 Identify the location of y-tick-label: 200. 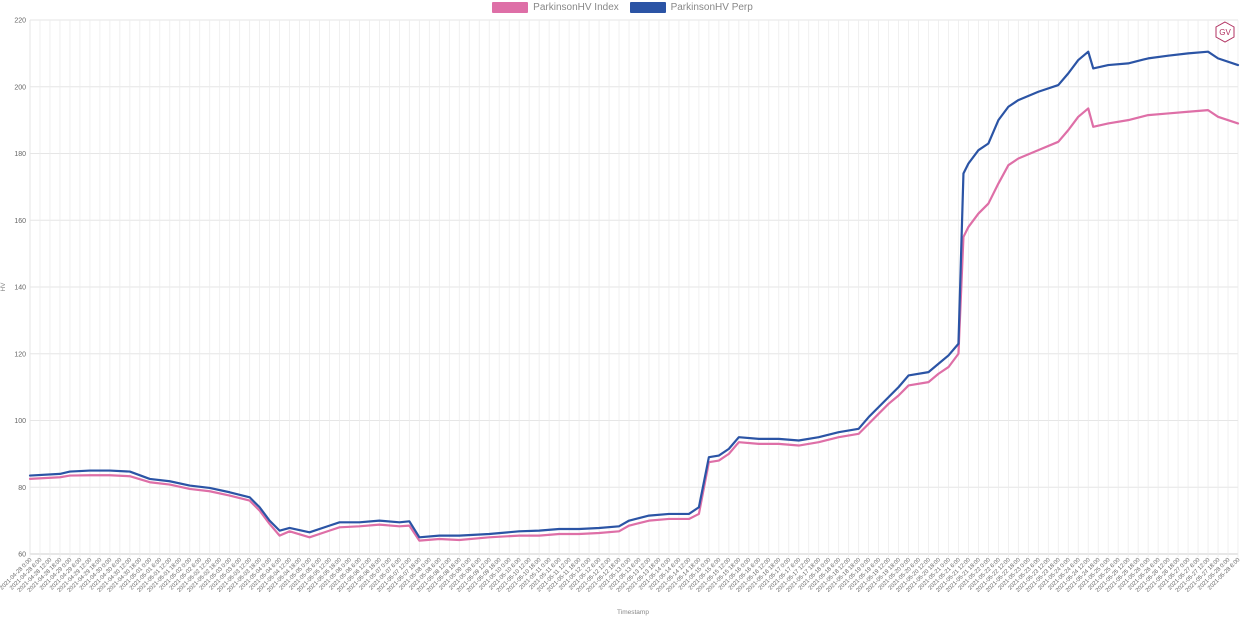
(20, 87).